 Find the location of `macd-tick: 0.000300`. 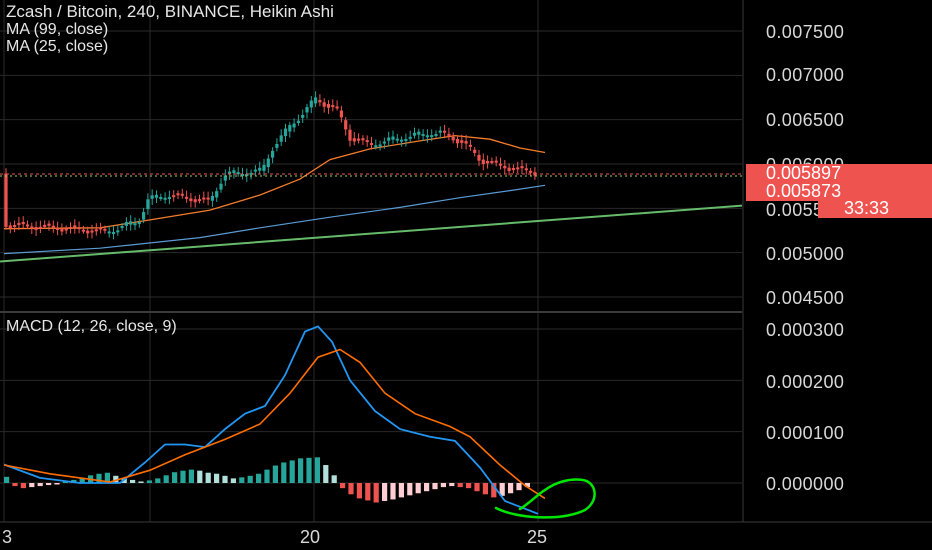

macd-tick: 0.000300 is located at coordinates (805, 330).